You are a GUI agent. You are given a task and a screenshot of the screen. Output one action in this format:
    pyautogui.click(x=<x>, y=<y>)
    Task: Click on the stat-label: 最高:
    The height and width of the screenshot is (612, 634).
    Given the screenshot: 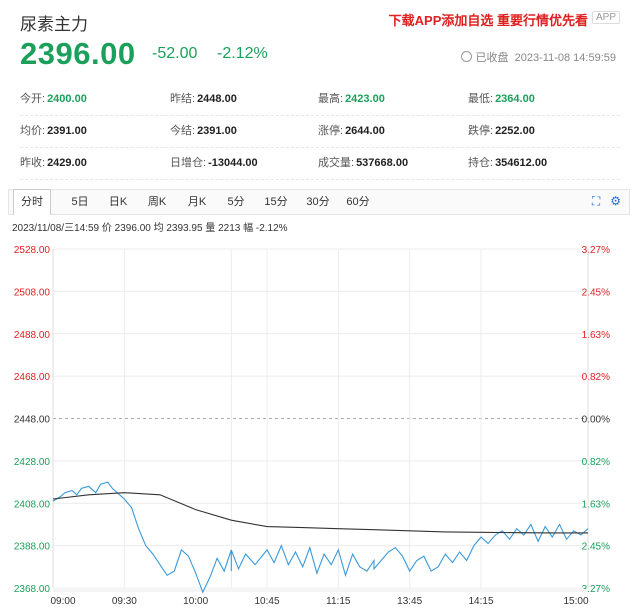 What is the action you would take?
    pyautogui.click(x=331, y=99)
    